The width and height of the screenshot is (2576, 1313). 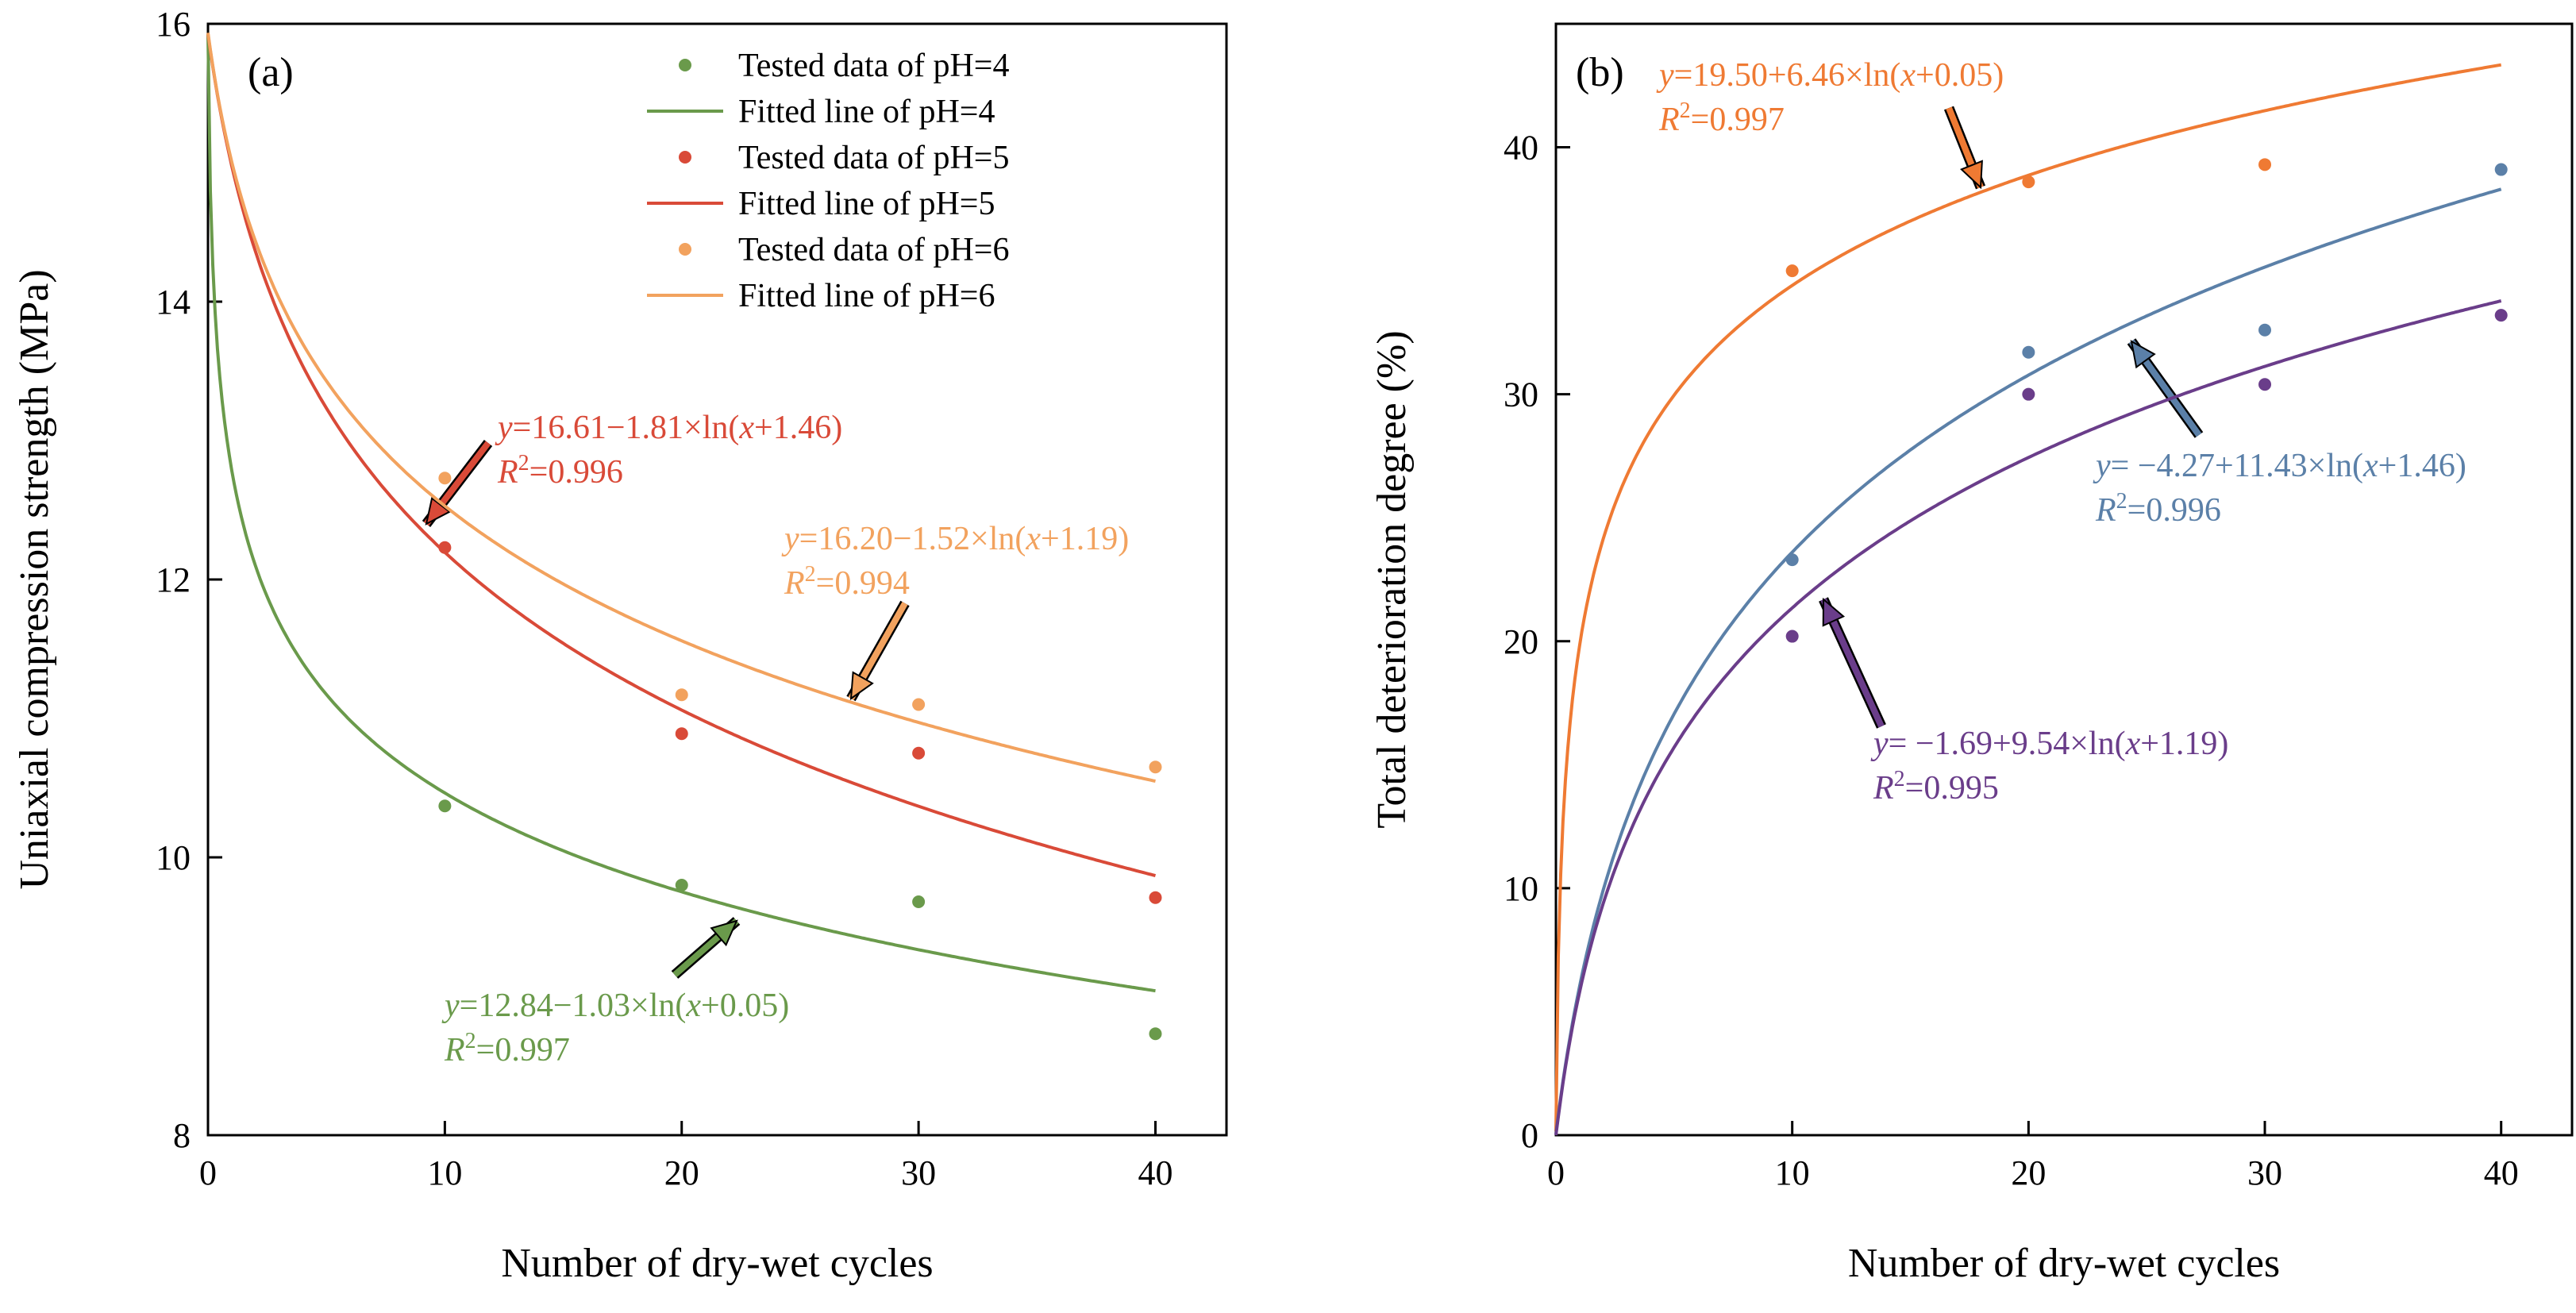 What do you see at coordinates (1600, 72) in the screenshot?
I see `panel-label: (b)` at bounding box center [1600, 72].